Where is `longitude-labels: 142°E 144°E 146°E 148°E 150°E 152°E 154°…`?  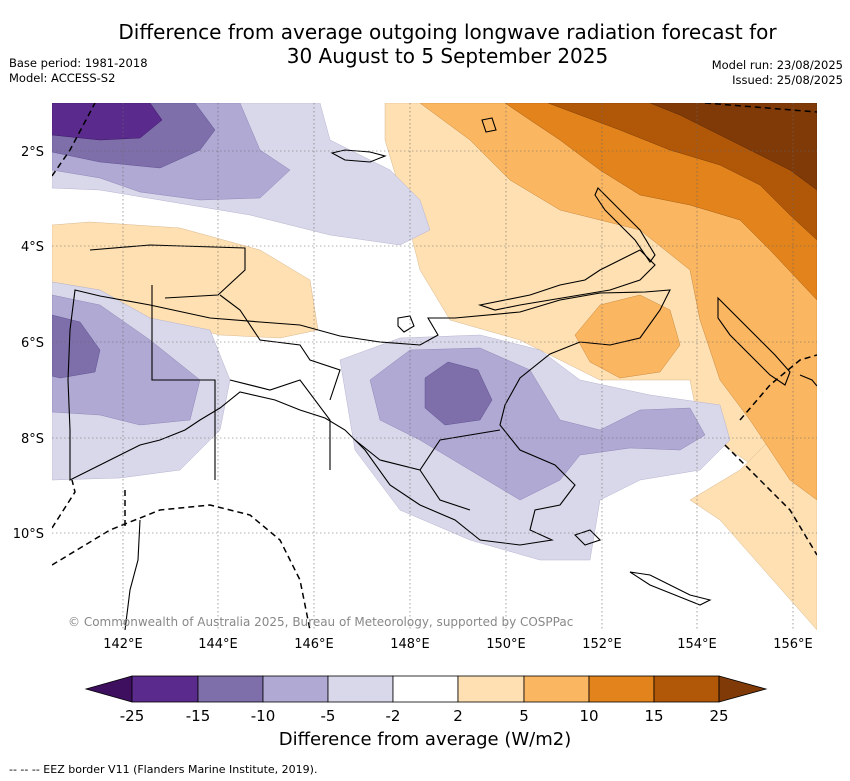 longitude-labels: 142°E 144°E 146°E 148°E 150°E 152°E 154°… is located at coordinates (458, 644).